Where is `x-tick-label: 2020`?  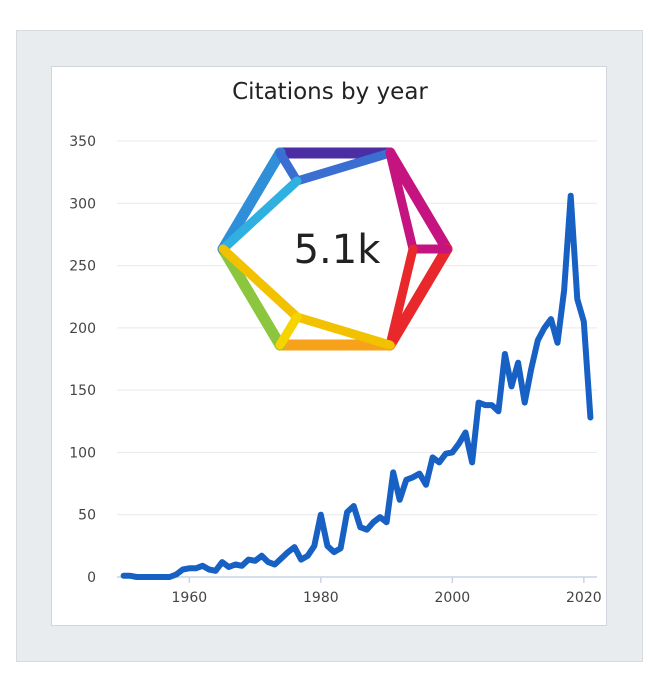 x-tick-label: 2020 is located at coordinates (584, 598).